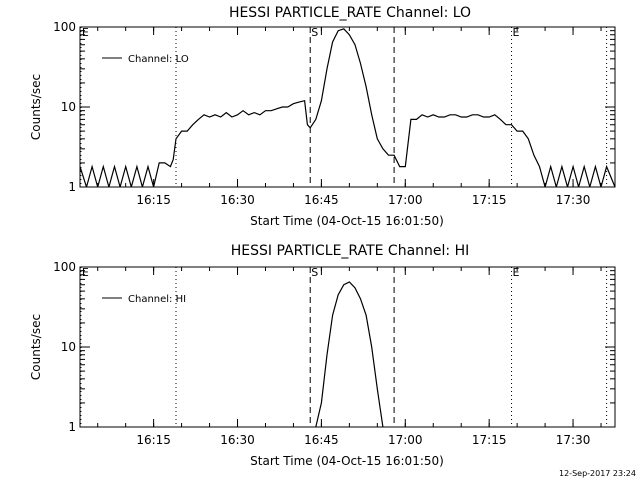  I want to click on lo-x-tick-label: 17:30, so click(573, 200).